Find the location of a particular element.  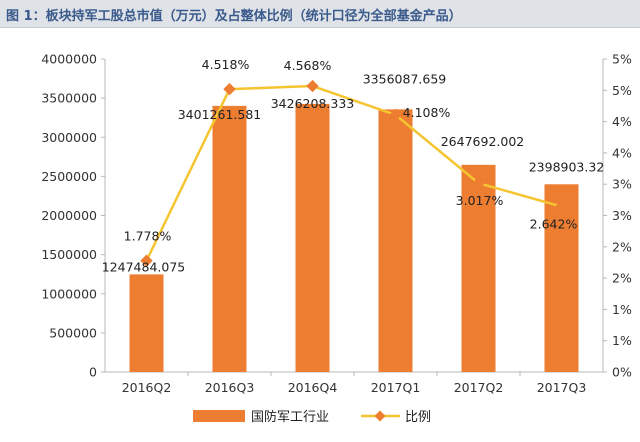

x-tick-label: 2016Q4 is located at coordinates (313, 387).